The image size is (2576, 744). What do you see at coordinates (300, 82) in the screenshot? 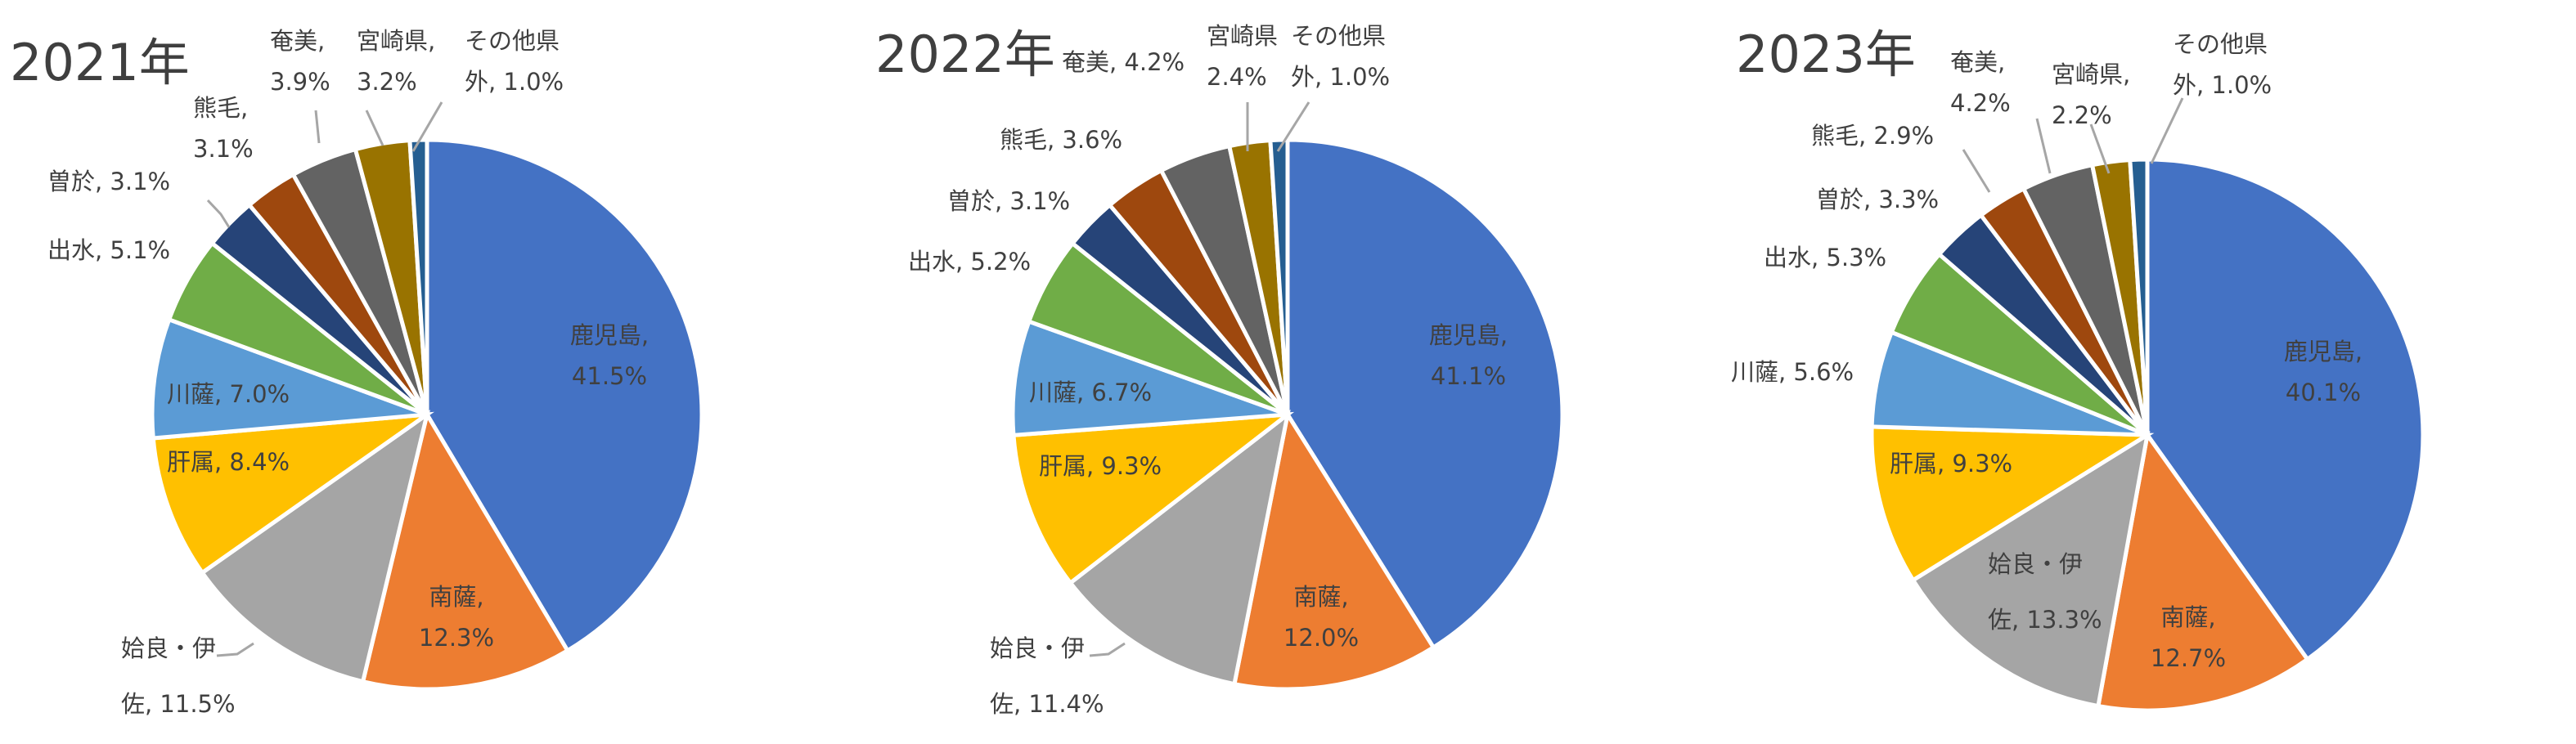
I see `data-label: 3.9%` at bounding box center [300, 82].